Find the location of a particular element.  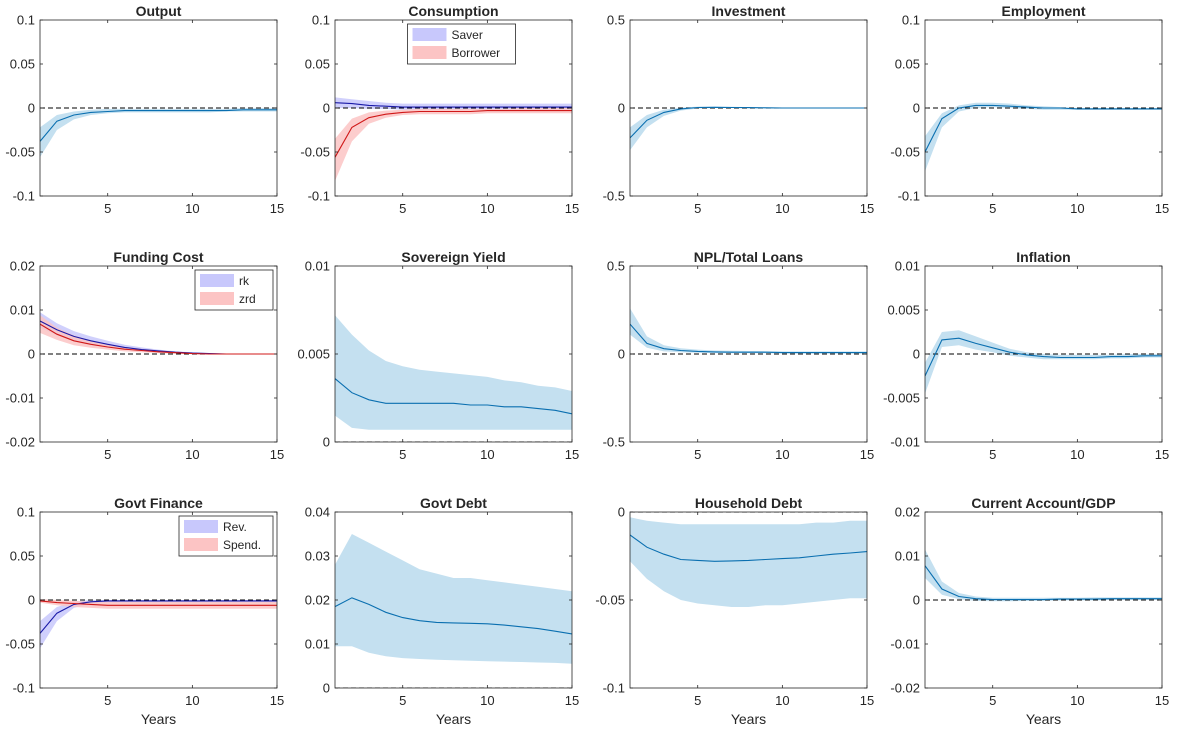

panel-npl-total-loans: 5 10 15 -0.5 0 0.5 NPL/Total Loans is located at coordinates (739, 355).